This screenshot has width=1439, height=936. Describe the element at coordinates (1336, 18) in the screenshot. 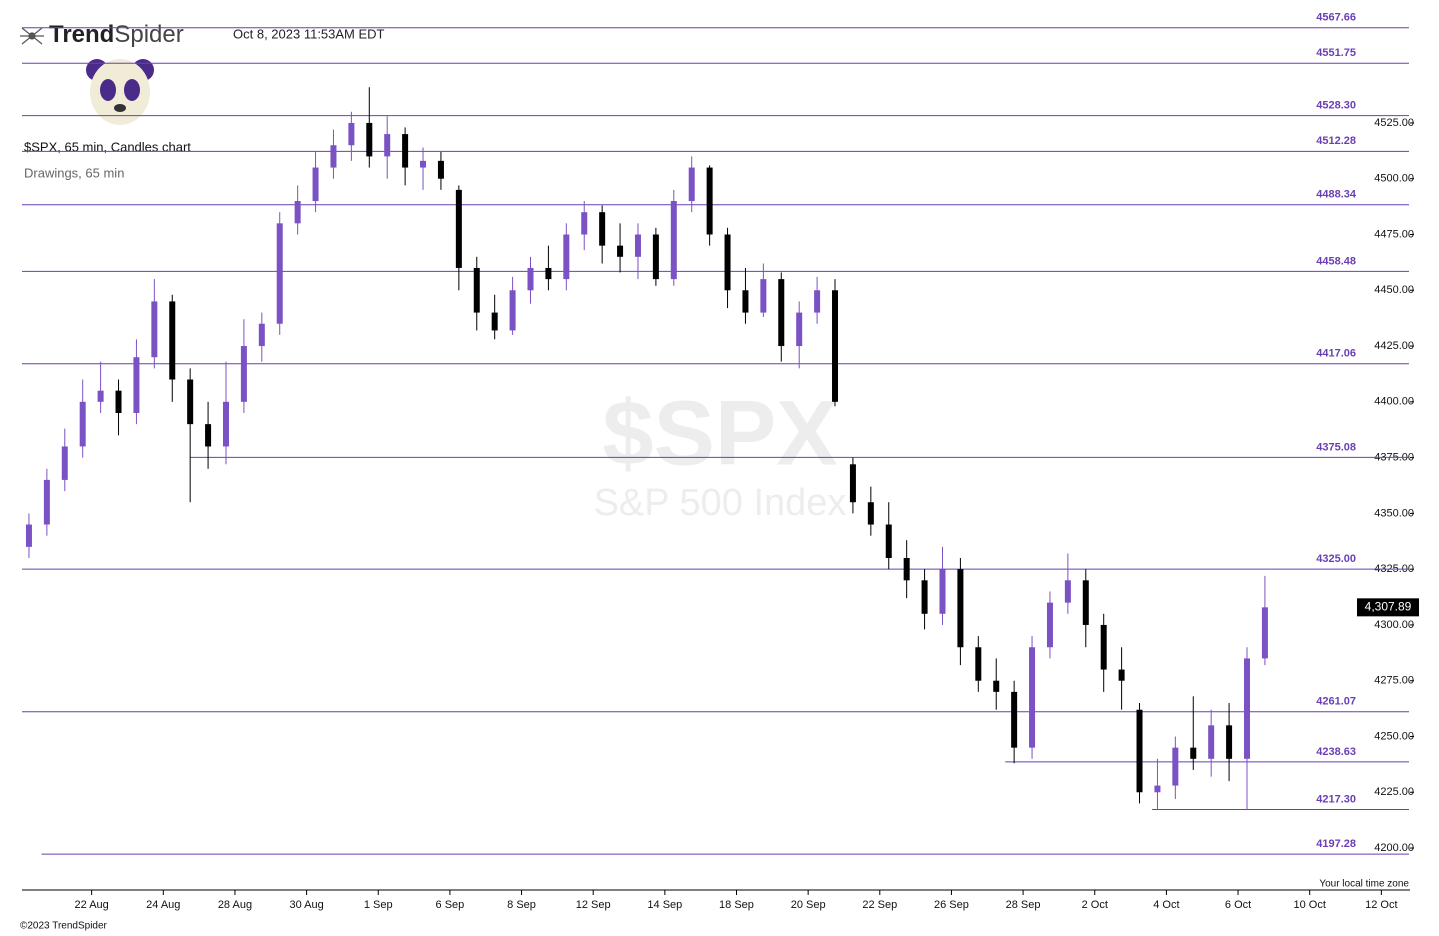

I see `level-label: 4567.66` at that location.